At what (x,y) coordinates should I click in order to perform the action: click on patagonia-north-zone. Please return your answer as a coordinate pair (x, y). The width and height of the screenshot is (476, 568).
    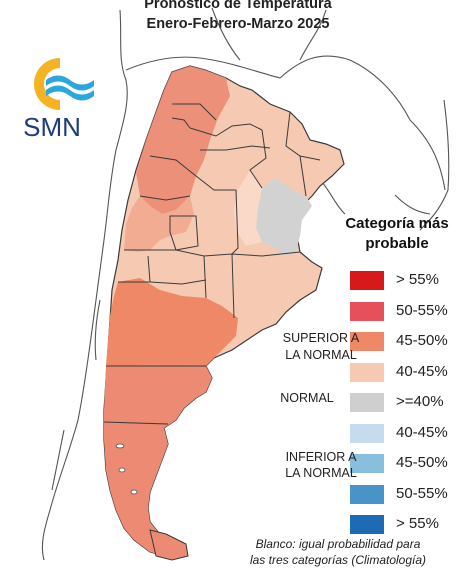
    Looking at the image, I should click on (172, 322).